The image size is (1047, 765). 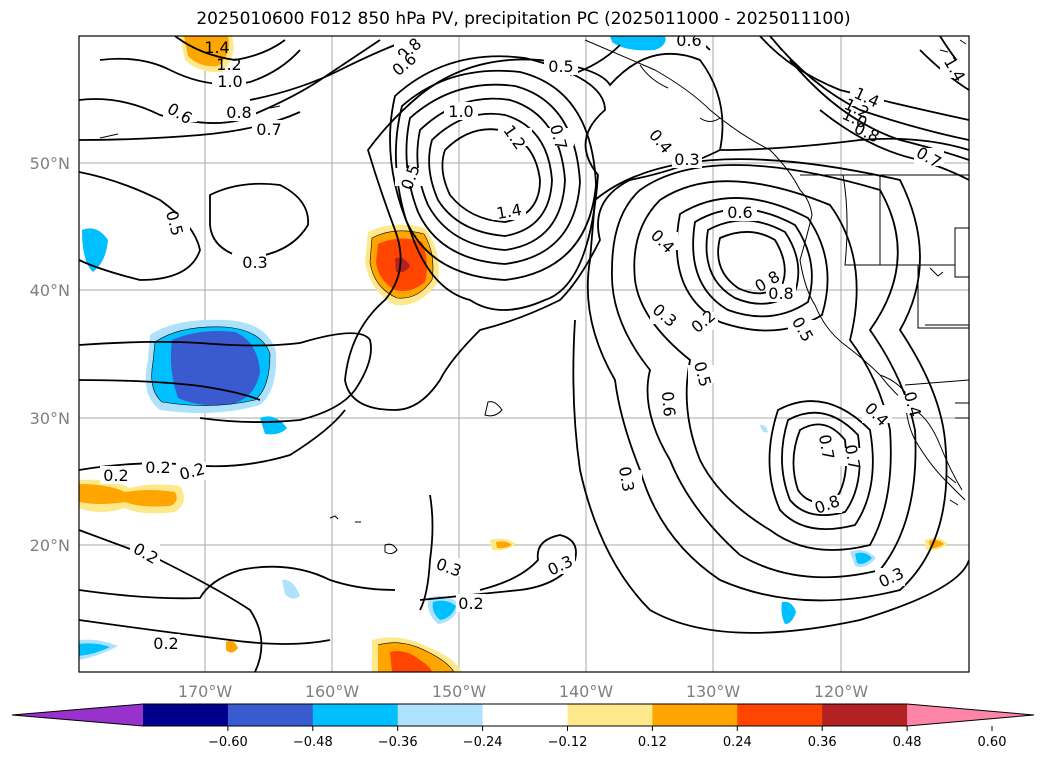 What do you see at coordinates (50, 354) in the screenshot?
I see `latitude-labels: 50°N 40°N 30°N 20°N` at bounding box center [50, 354].